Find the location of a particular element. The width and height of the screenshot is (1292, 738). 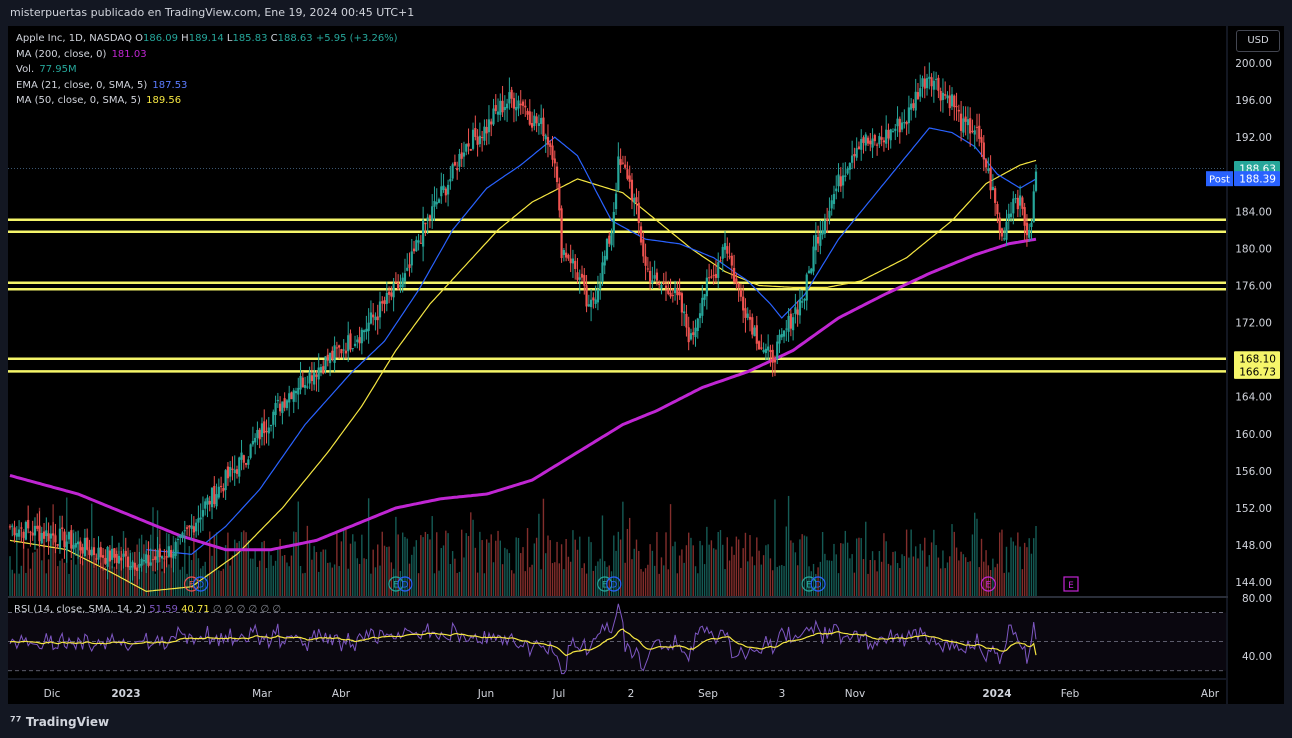

legend-ma200: MA (200, close, 0) 181.03 is located at coordinates (81, 54).